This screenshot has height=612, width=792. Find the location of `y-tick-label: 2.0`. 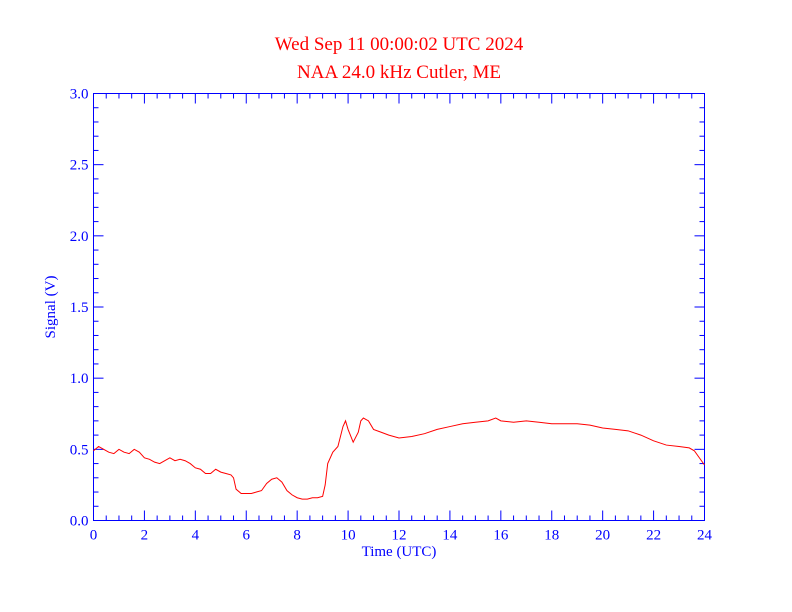

y-tick-label: 2.0 is located at coordinates (79, 237).